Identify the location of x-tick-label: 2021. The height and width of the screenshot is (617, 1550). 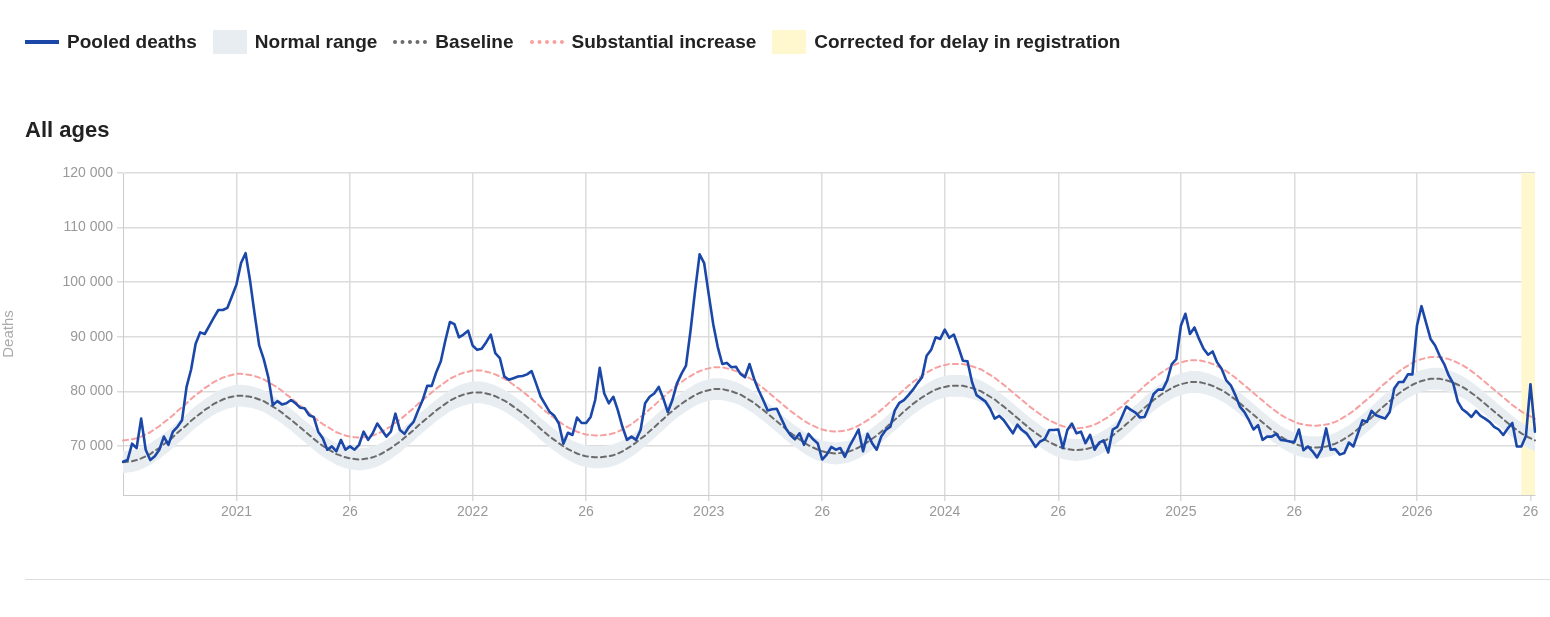
(236, 511).